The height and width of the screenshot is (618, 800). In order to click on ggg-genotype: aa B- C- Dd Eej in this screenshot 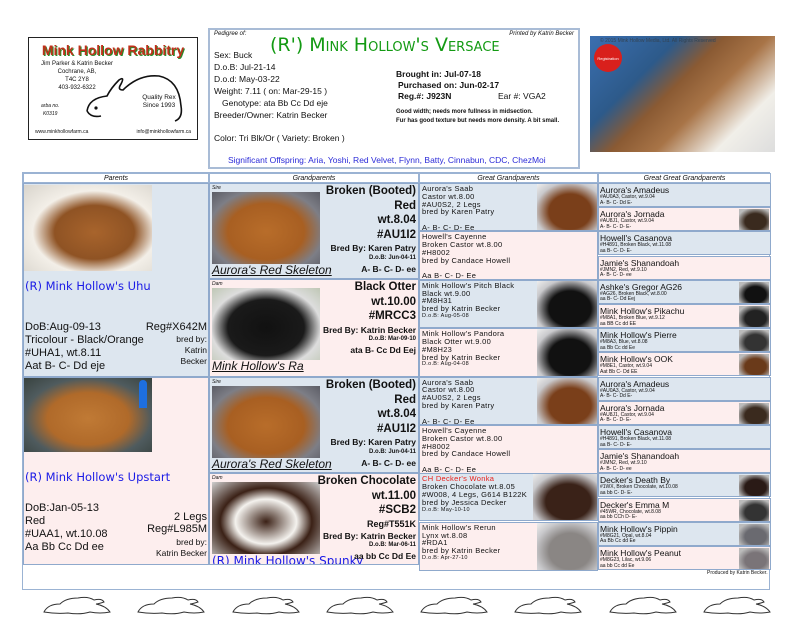, I will do `click(618, 299)`.